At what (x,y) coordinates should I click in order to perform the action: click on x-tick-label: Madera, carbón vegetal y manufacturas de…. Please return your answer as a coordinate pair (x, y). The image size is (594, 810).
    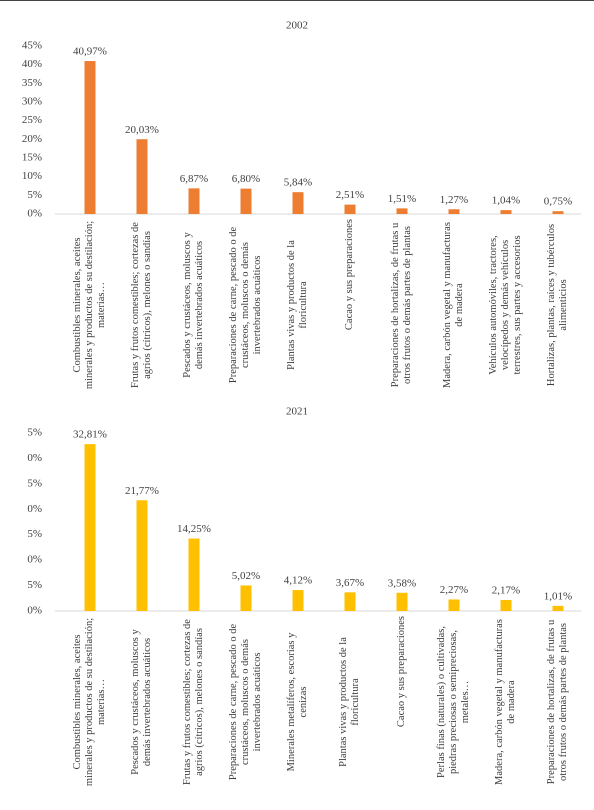
    Looking at the image, I should click on (506, 702).